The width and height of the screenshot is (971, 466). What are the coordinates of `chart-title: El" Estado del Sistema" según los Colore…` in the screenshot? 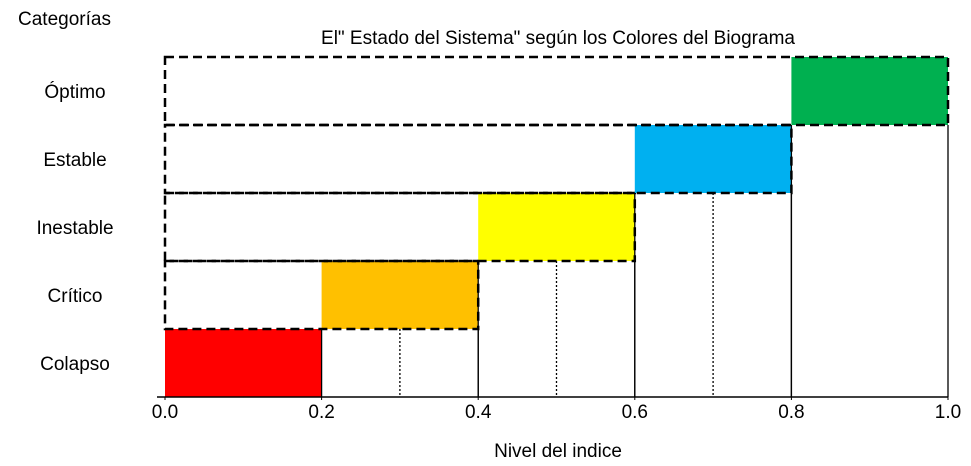 It's located at (558, 38).